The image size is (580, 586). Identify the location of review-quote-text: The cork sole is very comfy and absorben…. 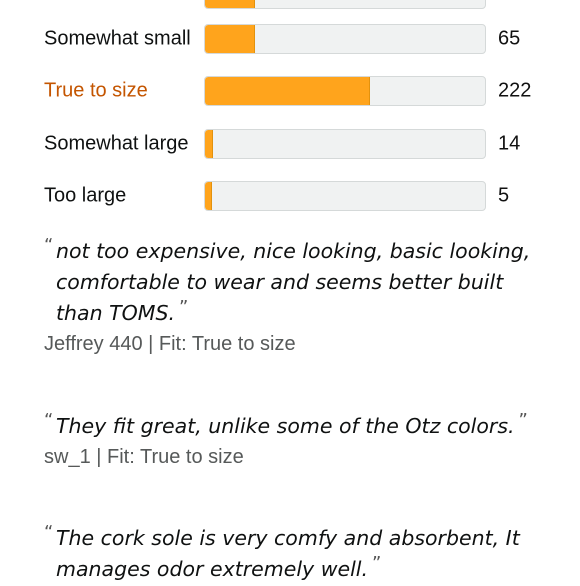
(288, 553).